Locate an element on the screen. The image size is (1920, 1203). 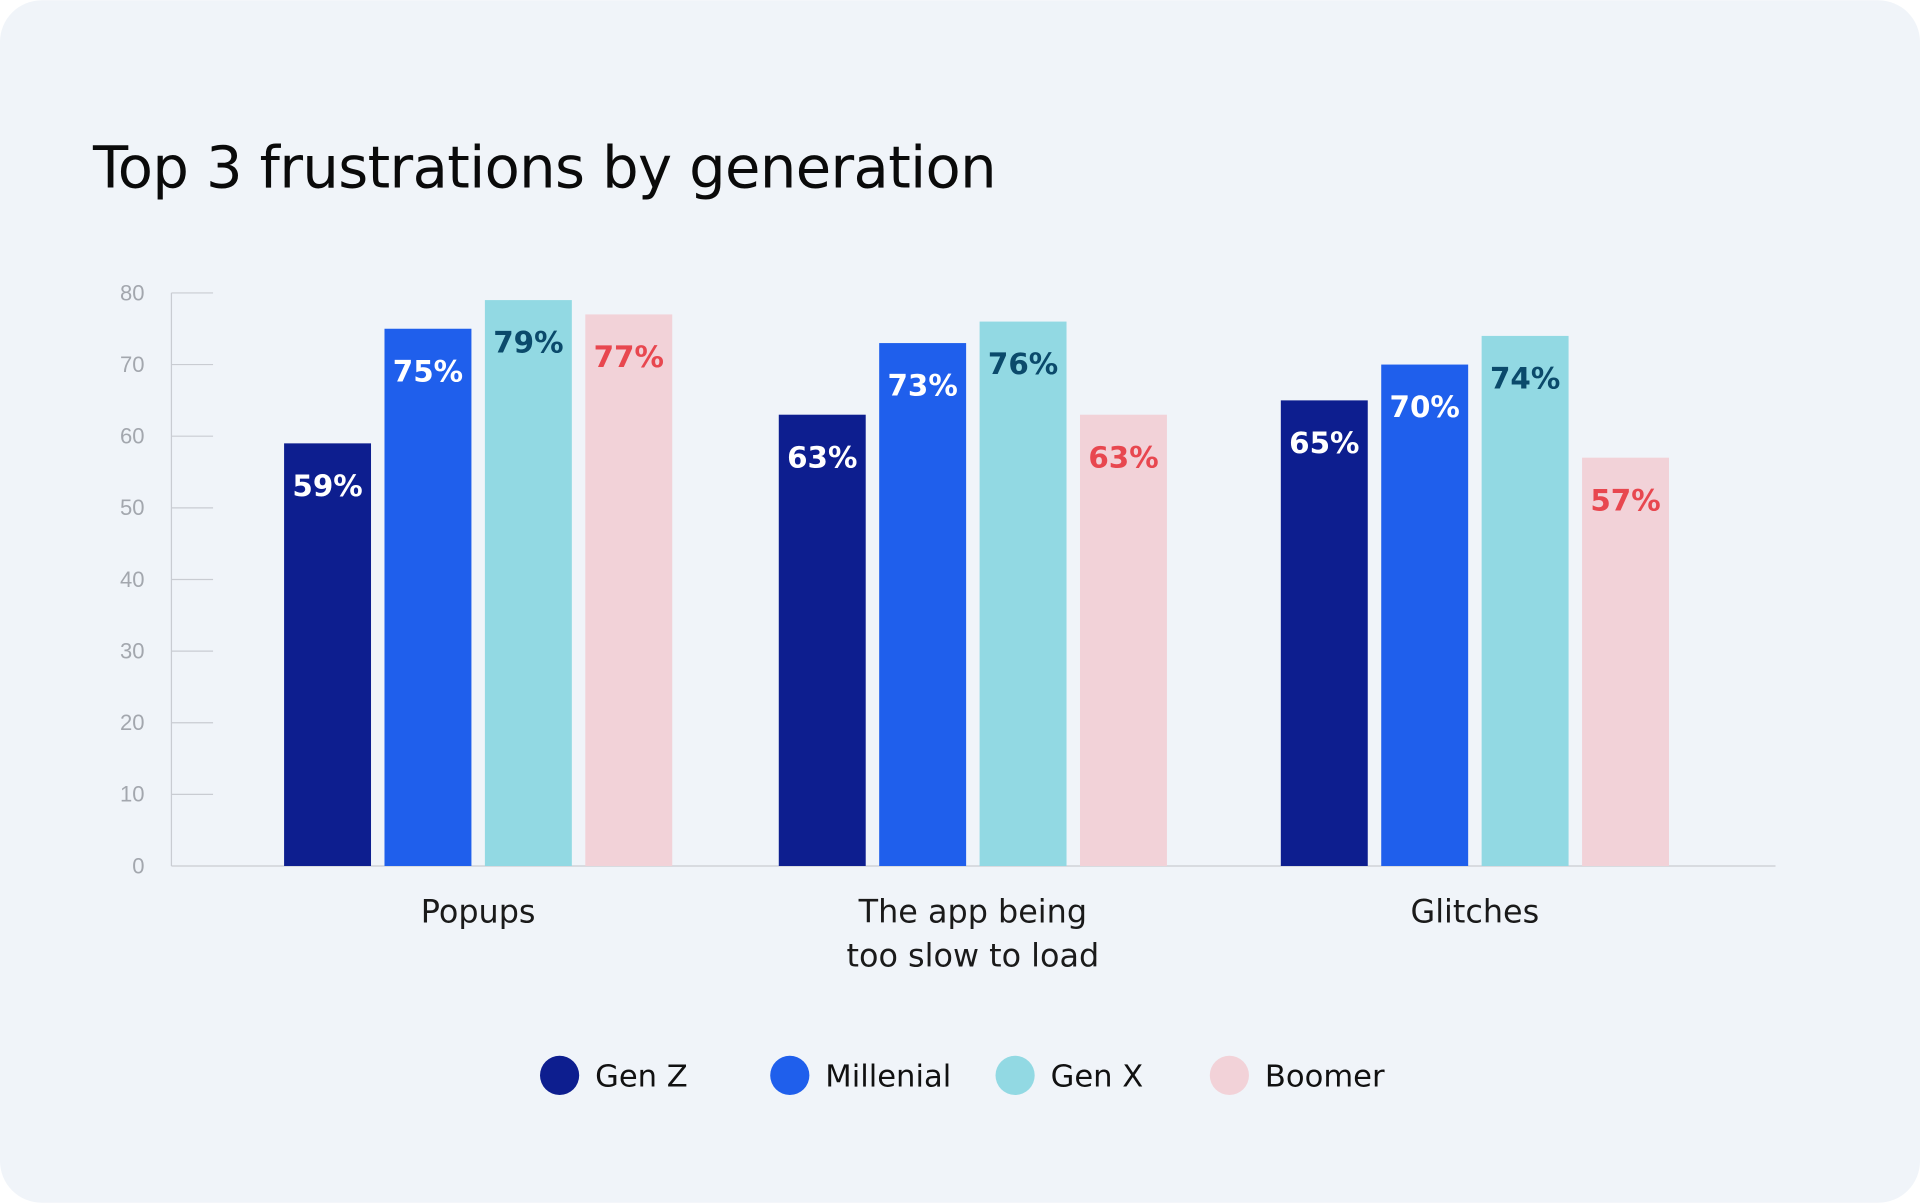
y-tick-label: 10 is located at coordinates (132, 794).